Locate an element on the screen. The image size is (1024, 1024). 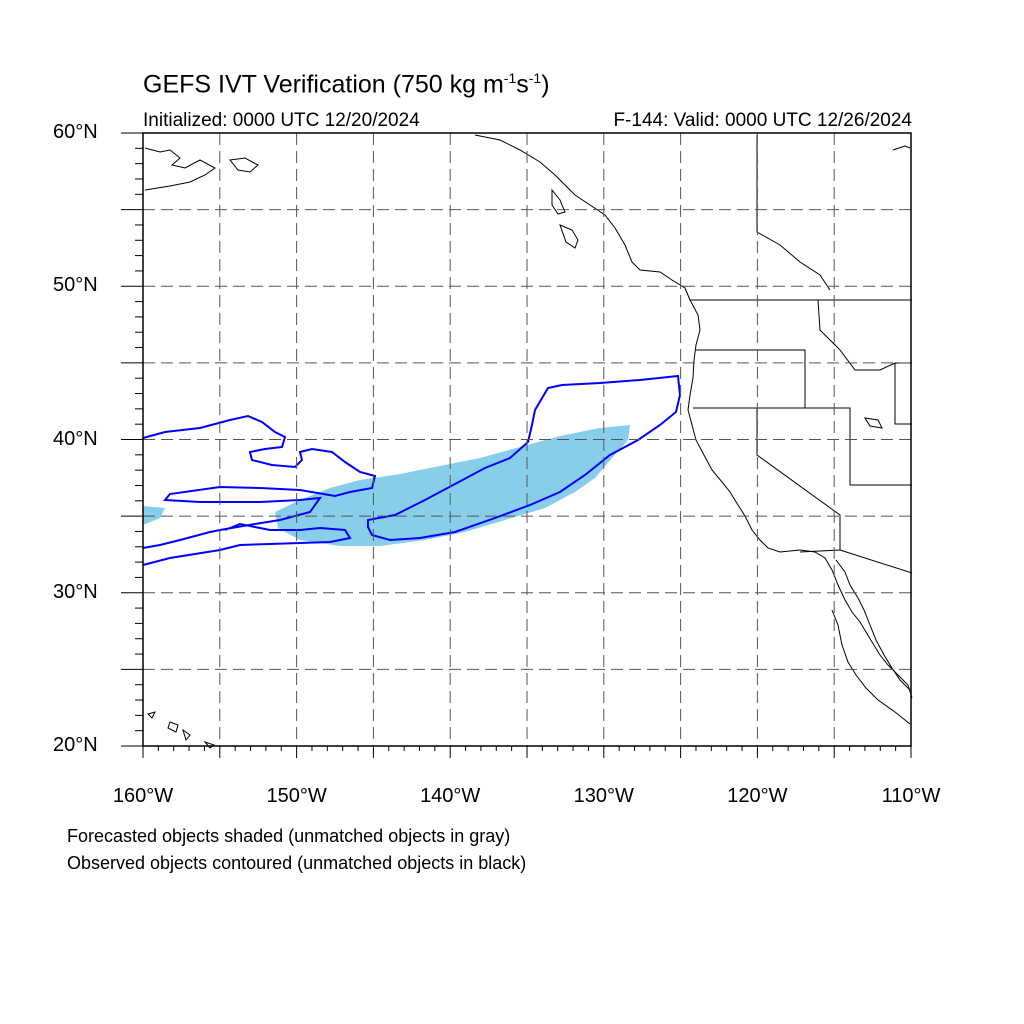
lon-label: 130°W is located at coordinates (603, 796).